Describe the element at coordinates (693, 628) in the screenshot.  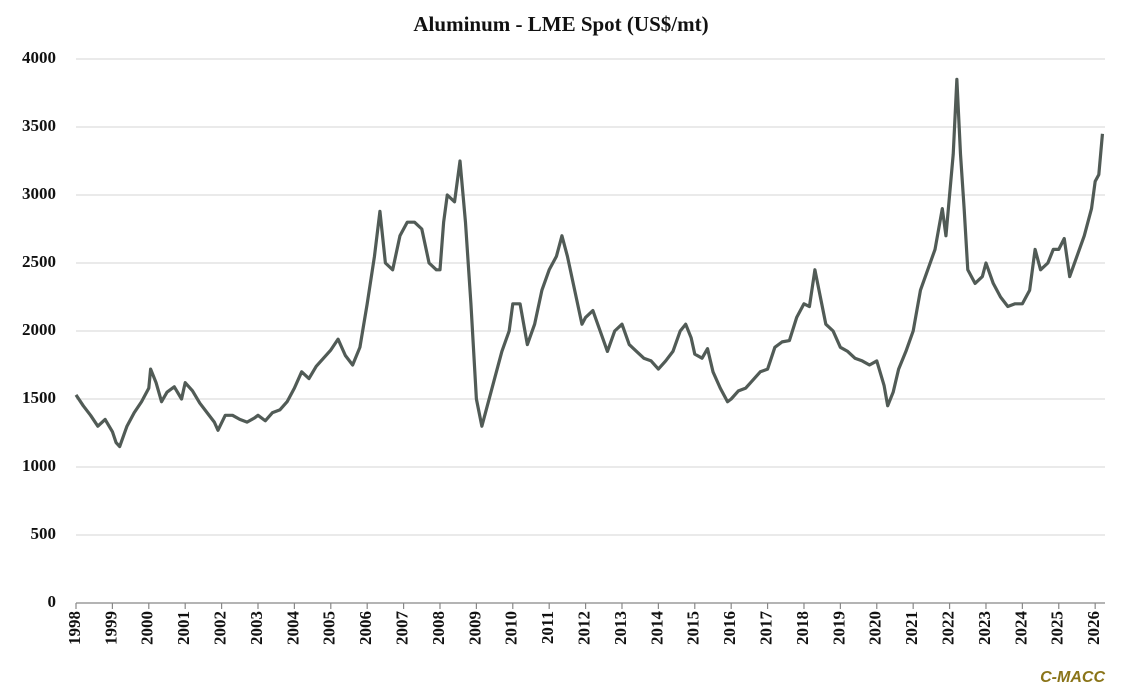
I see `x-tick-label: 2015` at that location.